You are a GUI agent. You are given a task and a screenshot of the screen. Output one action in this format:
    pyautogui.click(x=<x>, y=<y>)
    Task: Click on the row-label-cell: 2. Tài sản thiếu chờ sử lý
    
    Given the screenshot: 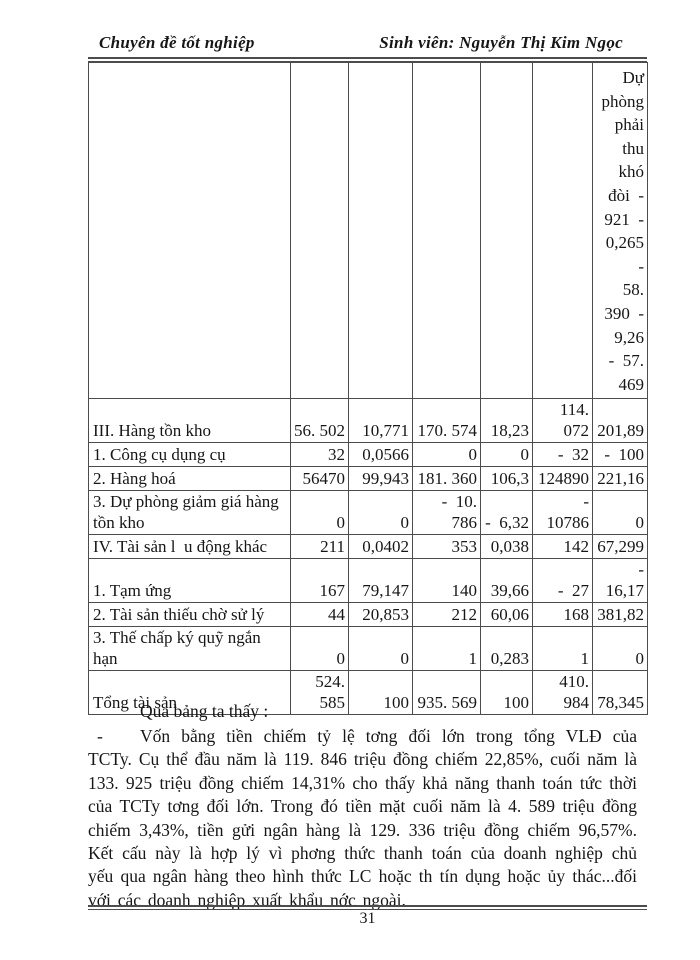 What is the action you would take?
    pyautogui.click(x=189, y=614)
    